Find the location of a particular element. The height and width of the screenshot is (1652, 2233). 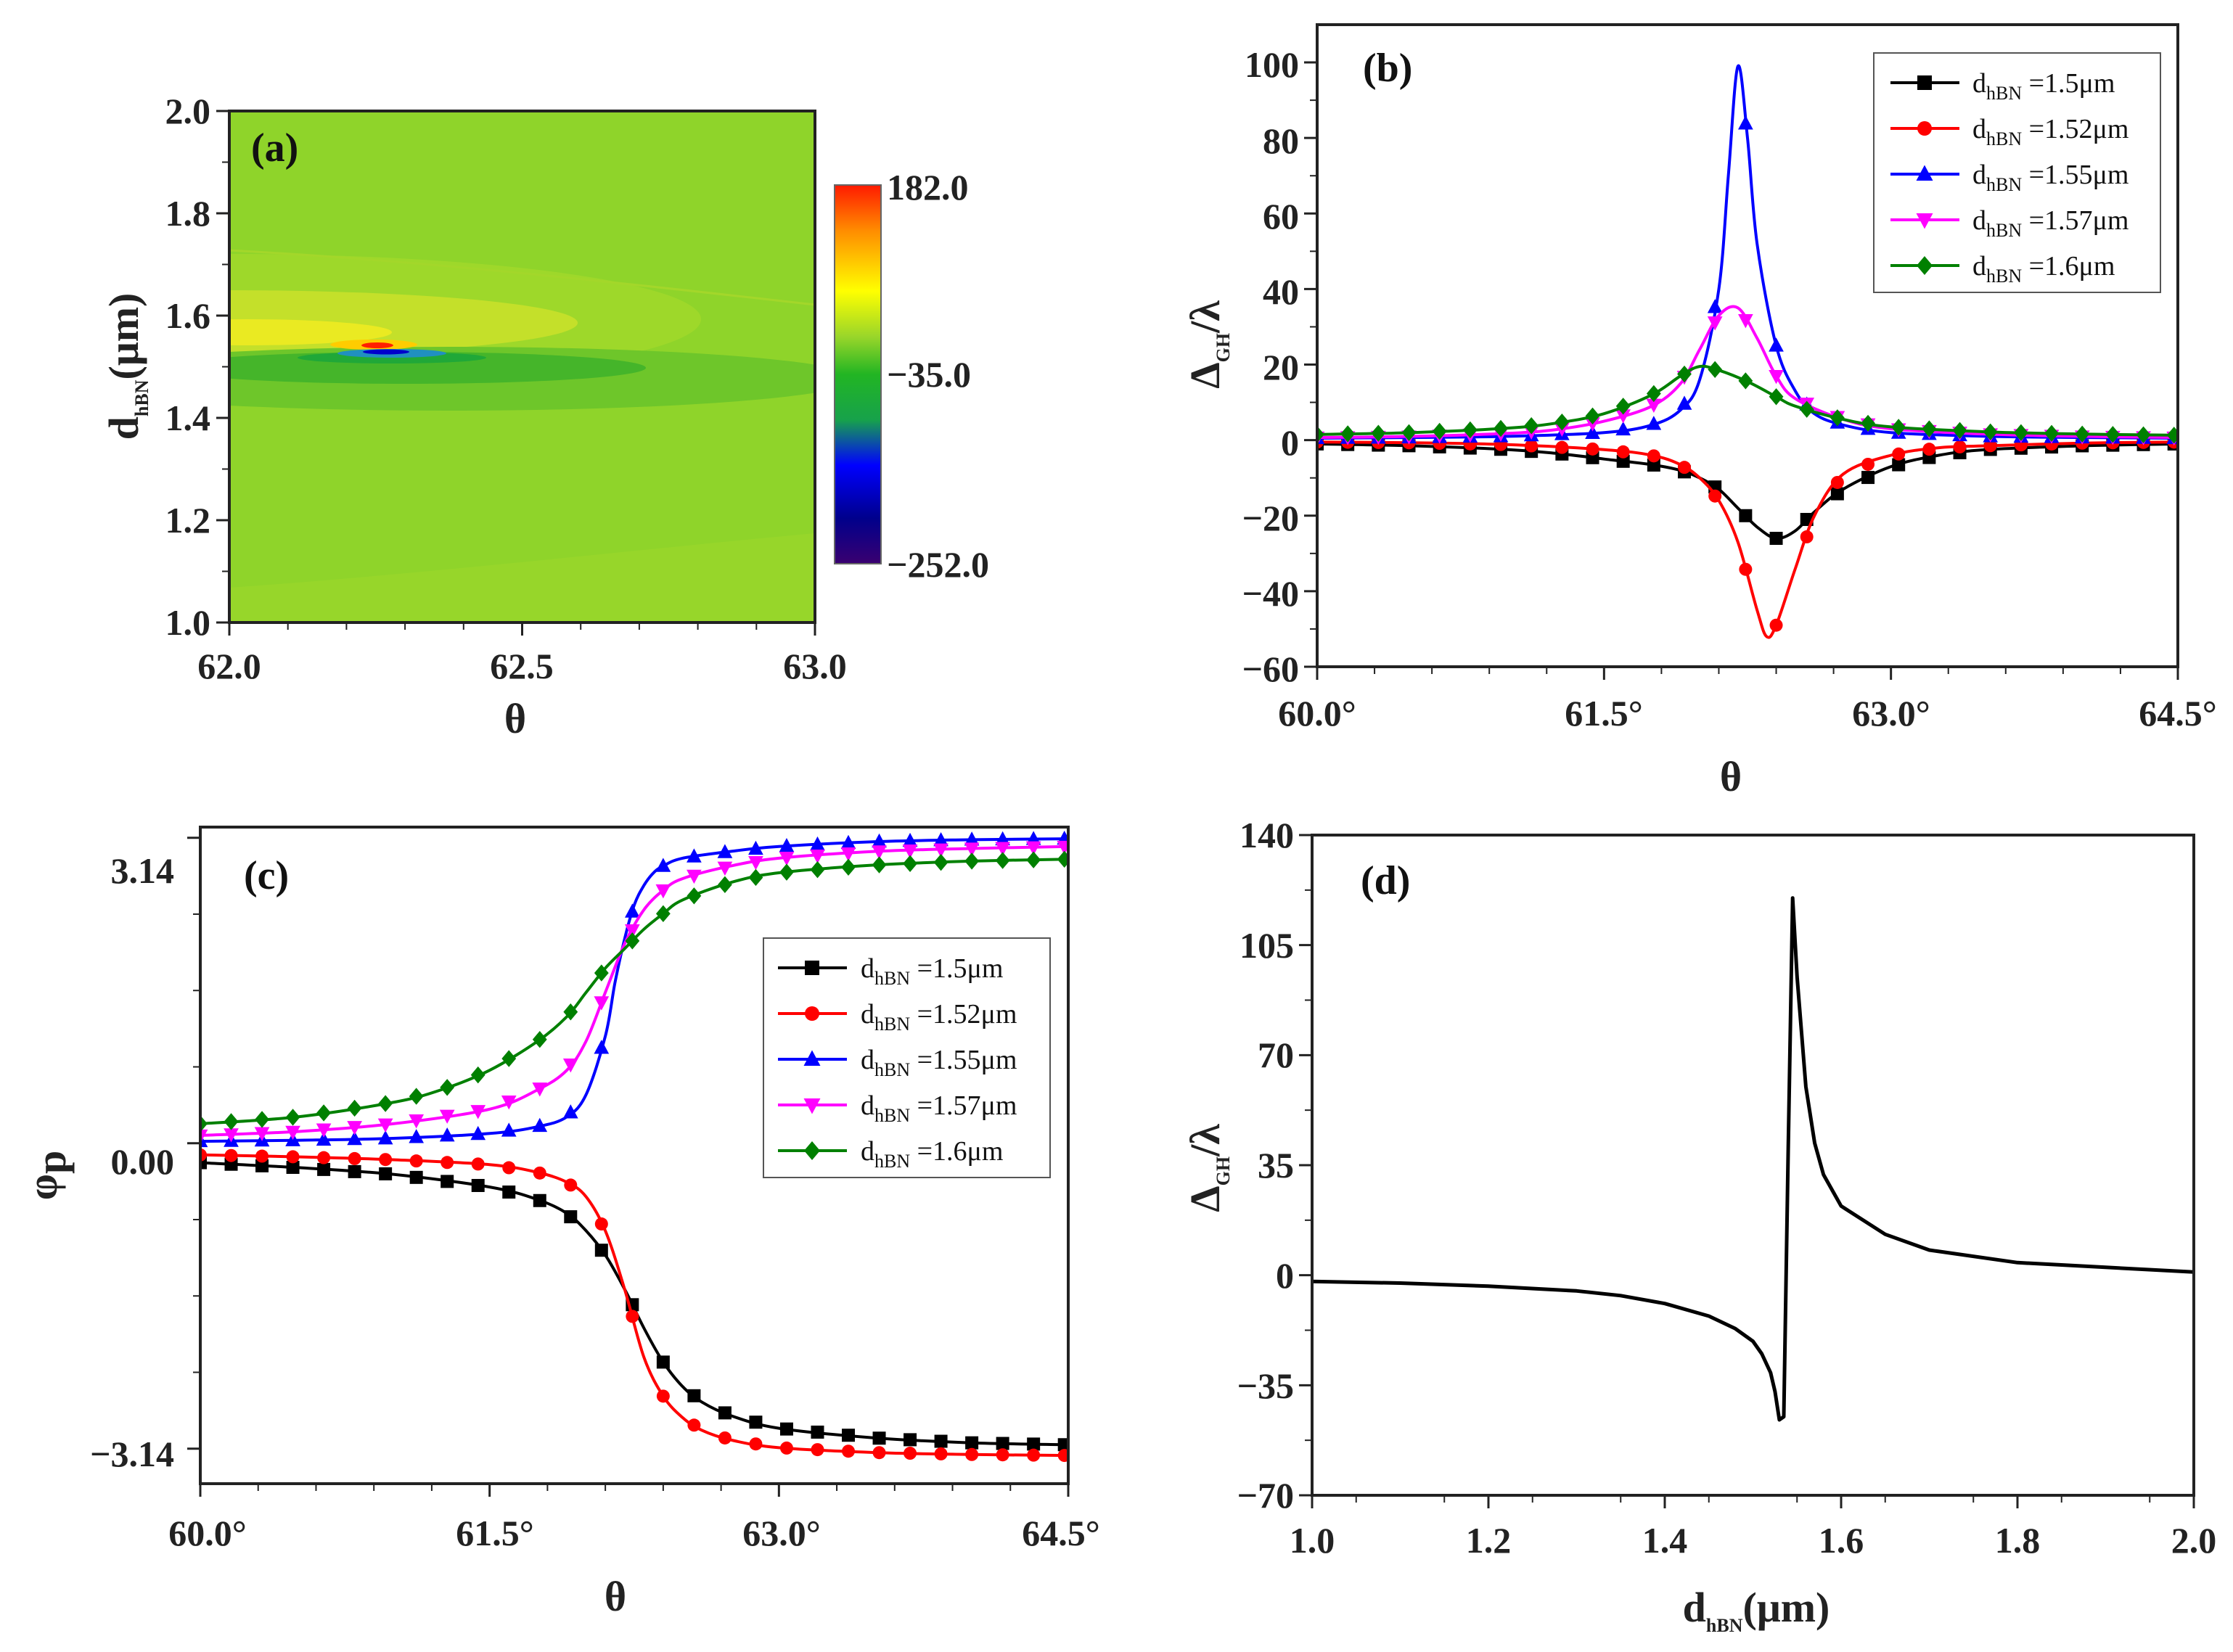

panel-c-x-tick: 60.0° is located at coordinates (207, 1533).